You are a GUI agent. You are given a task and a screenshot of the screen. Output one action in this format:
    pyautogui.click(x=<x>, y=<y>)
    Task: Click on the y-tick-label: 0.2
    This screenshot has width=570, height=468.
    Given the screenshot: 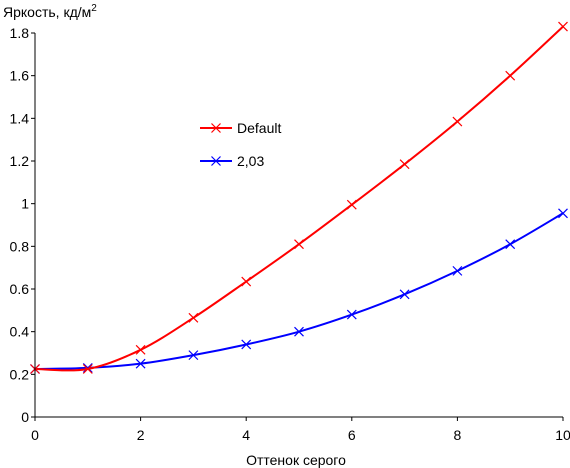 What is the action you would take?
    pyautogui.click(x=20, y=374)
    